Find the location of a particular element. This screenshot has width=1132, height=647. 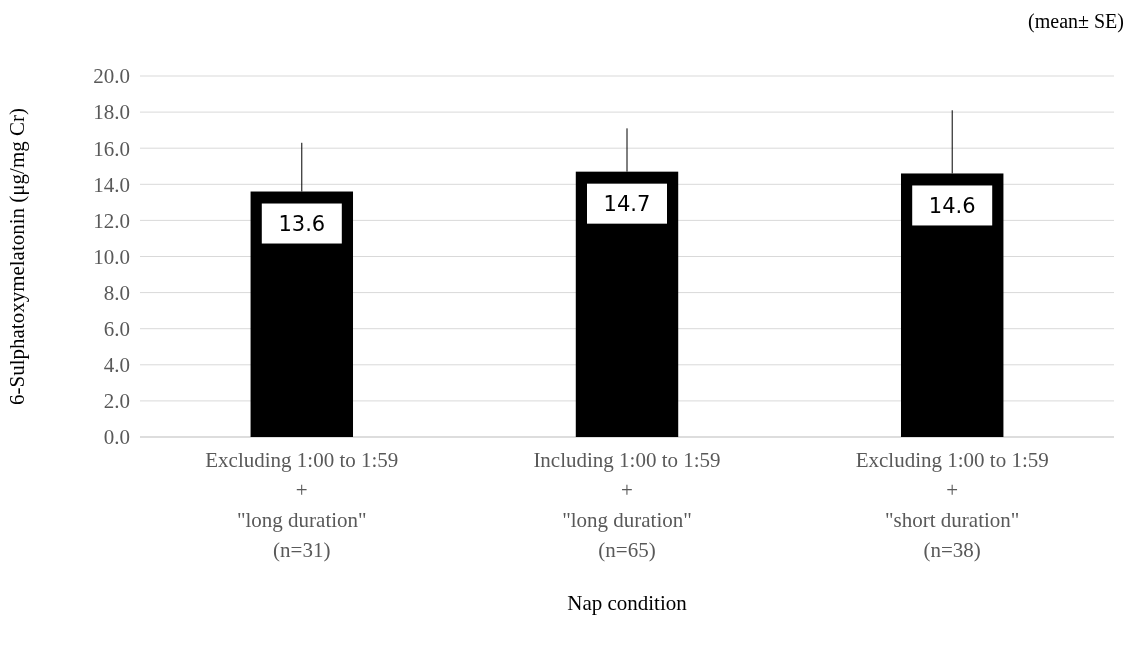

x-tick-label: Excluding 1:00 to 1:59 + "long duration" (n=31) is located at coordinates (302, 505).